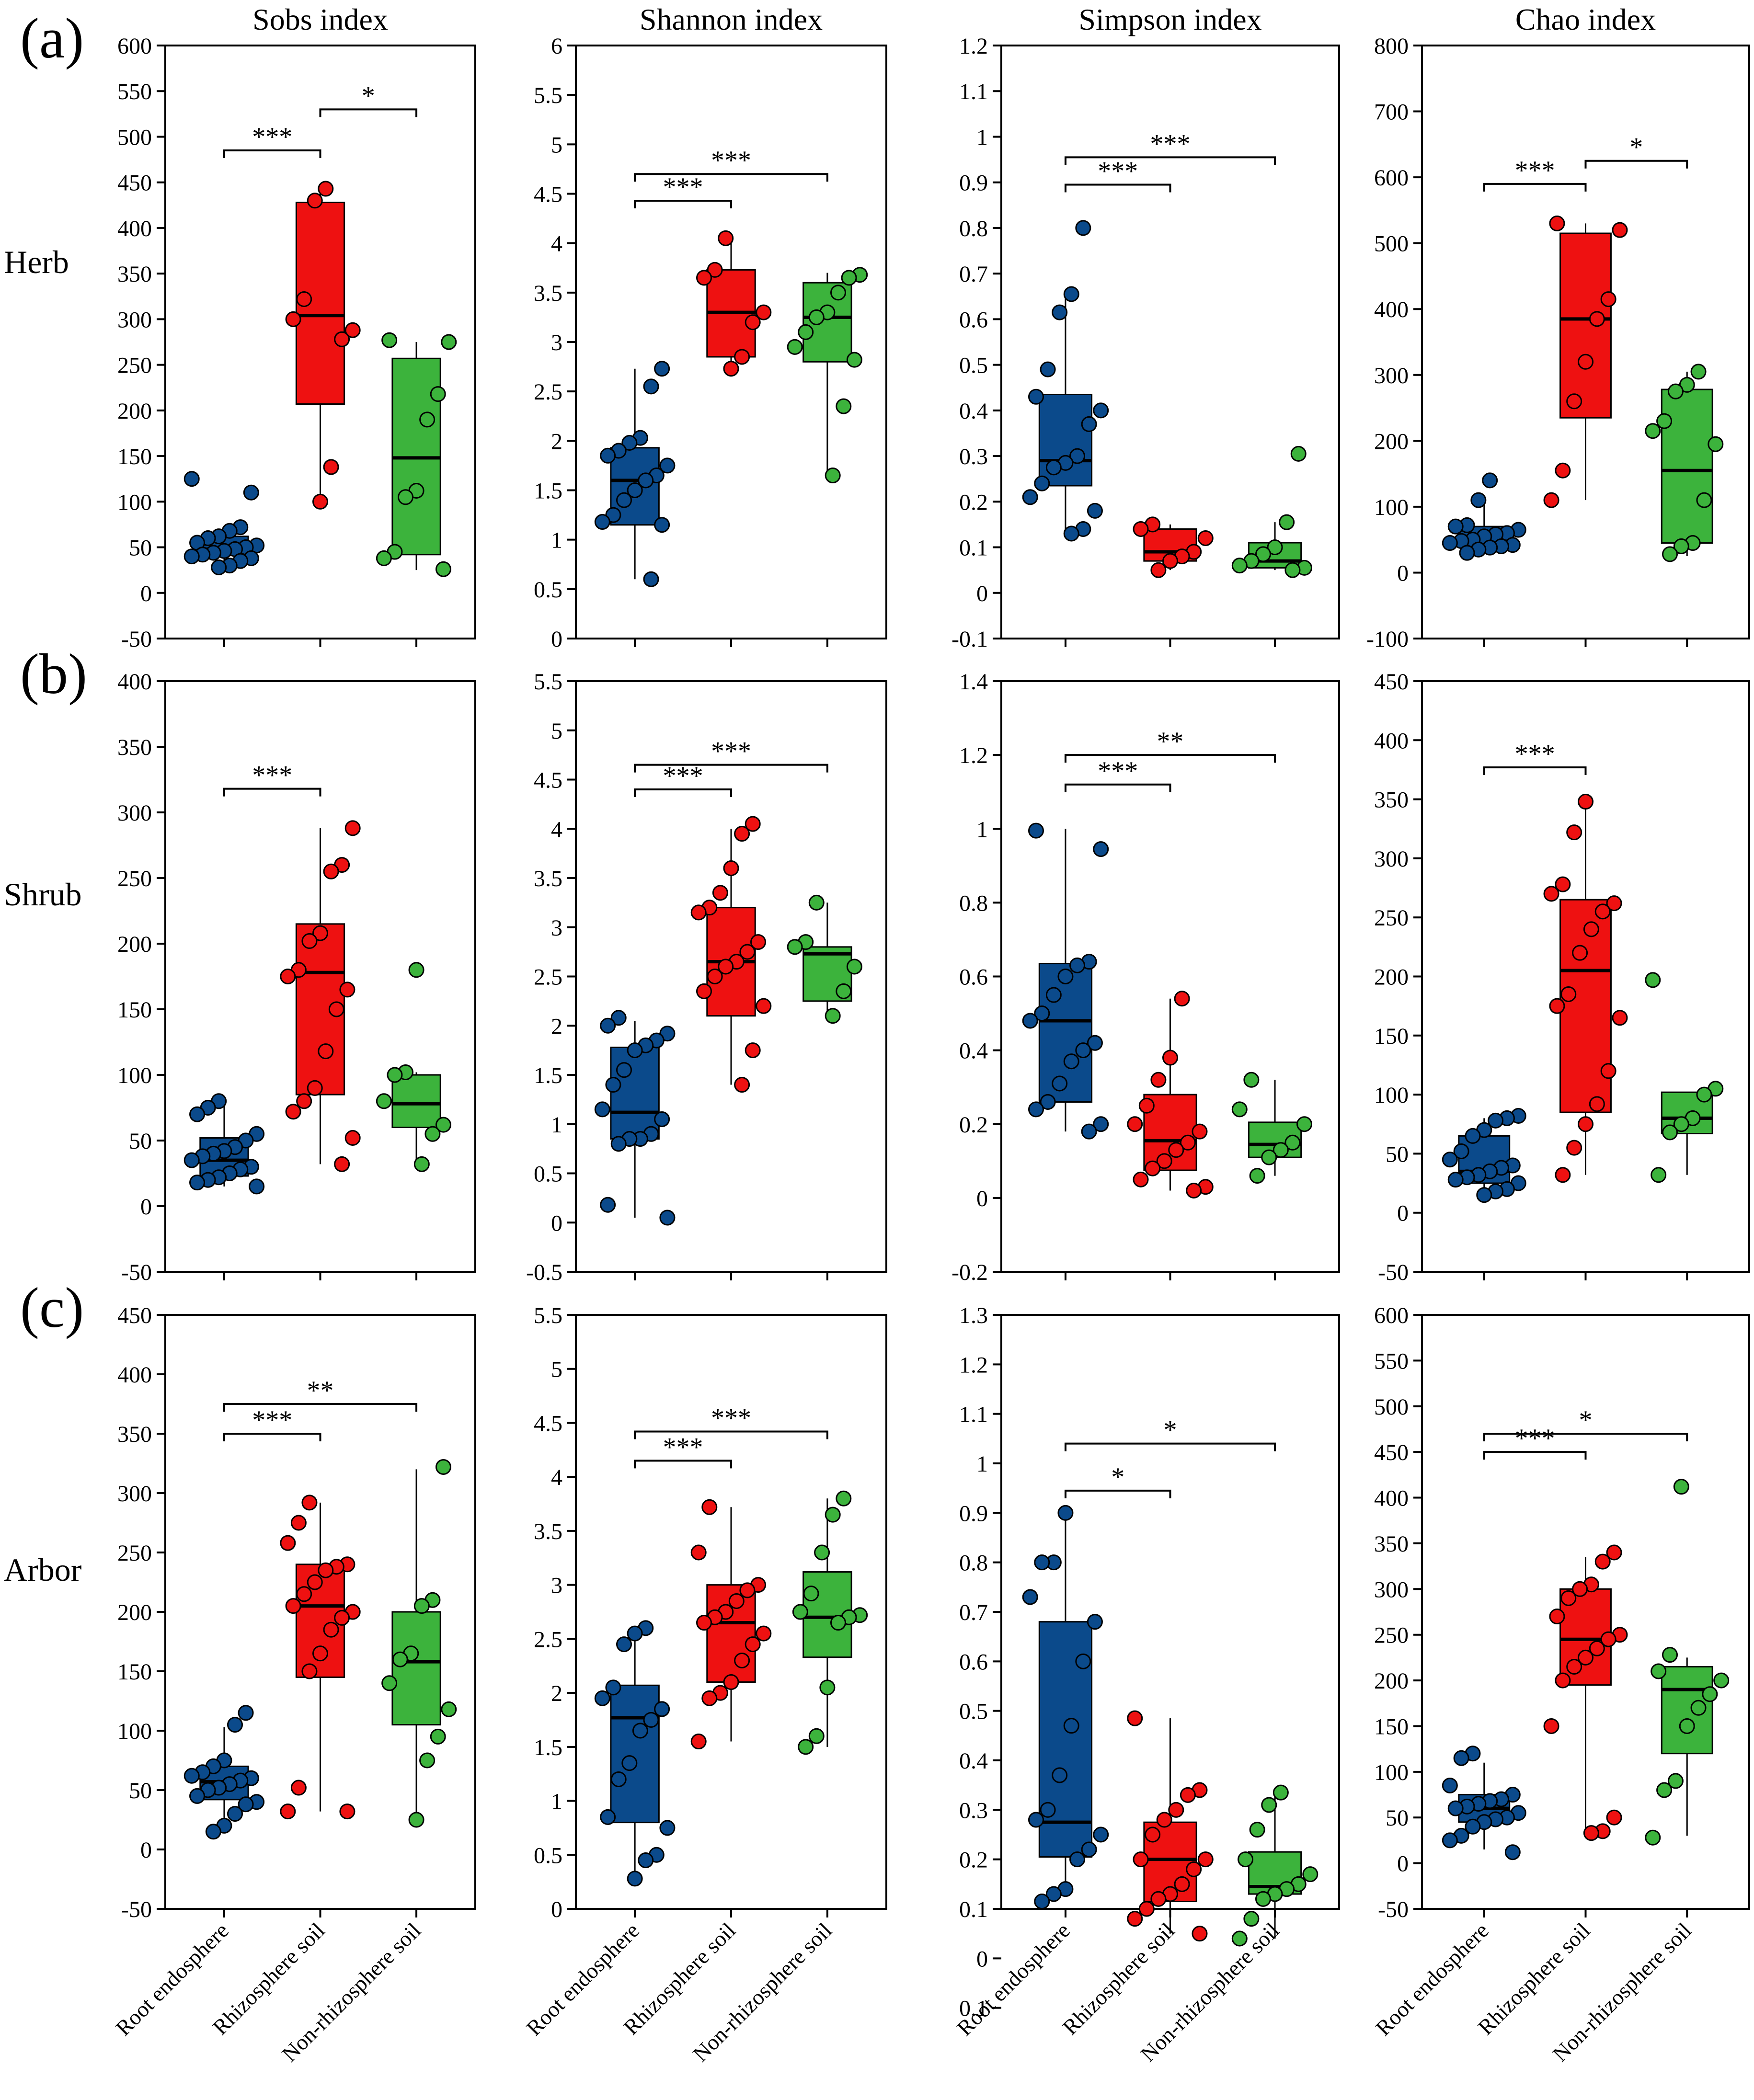 The image size is (1754, 2100). What do you see at coordinates (1391, 1772) in the screenshot?
I see `y-tick-label: 100` at bounding box center [1391, 1772].